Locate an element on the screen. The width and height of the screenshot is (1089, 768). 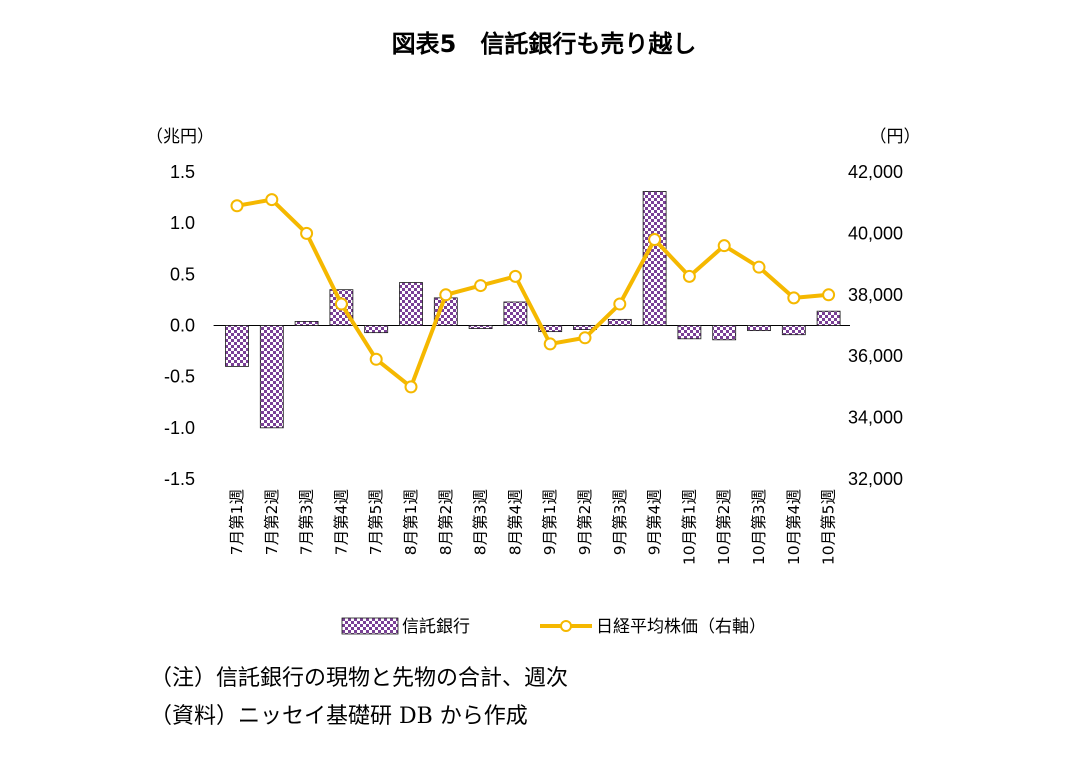
left-tick-label: 0.0 is located at coordinates (182, 326).